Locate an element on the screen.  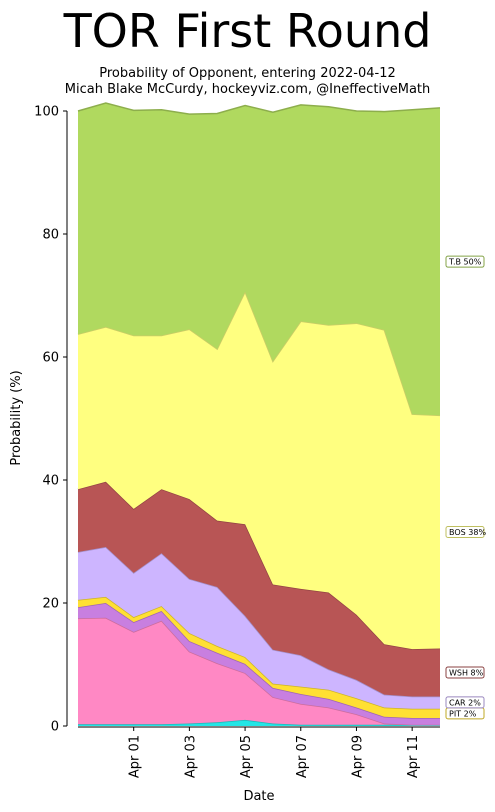
chart-title: TOR First Round is located at coordinates (247, 31).